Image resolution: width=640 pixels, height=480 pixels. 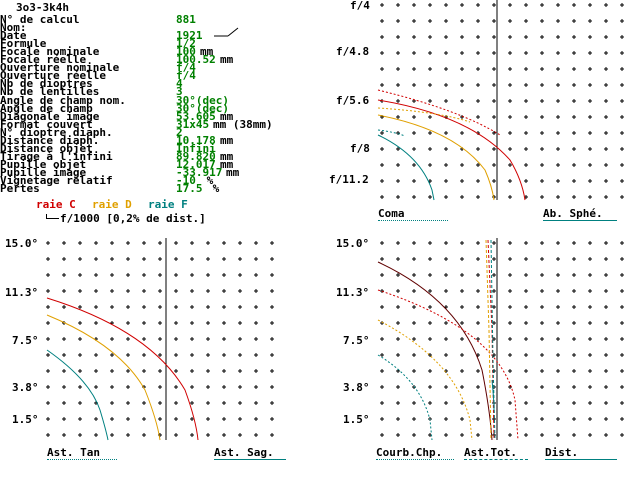 I want to click on param-label: Date, so click(x=13, y=35).